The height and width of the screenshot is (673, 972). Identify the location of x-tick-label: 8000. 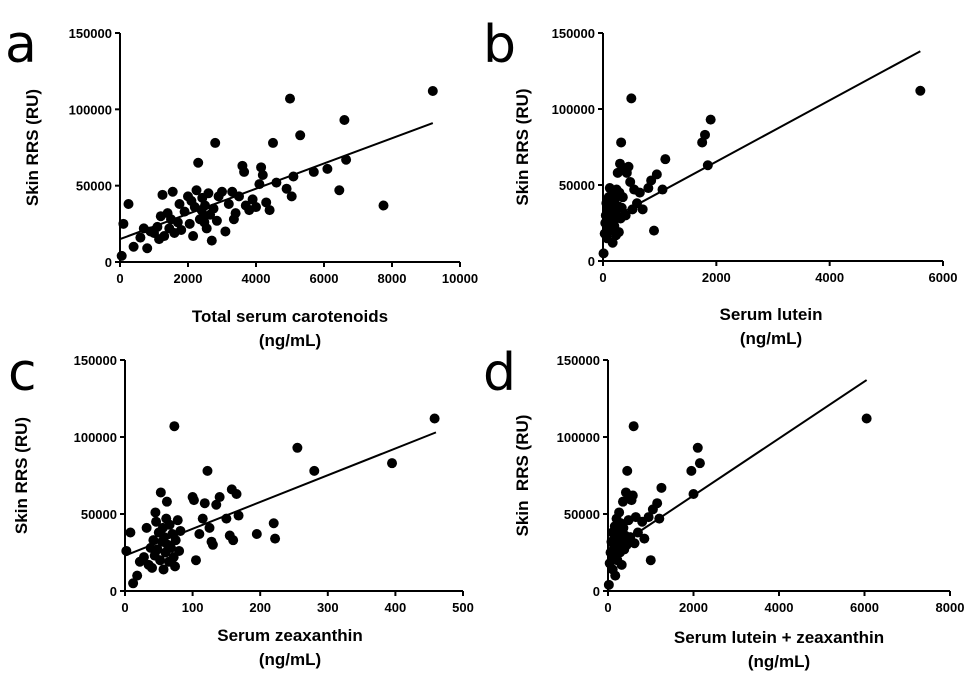
(392, 278).